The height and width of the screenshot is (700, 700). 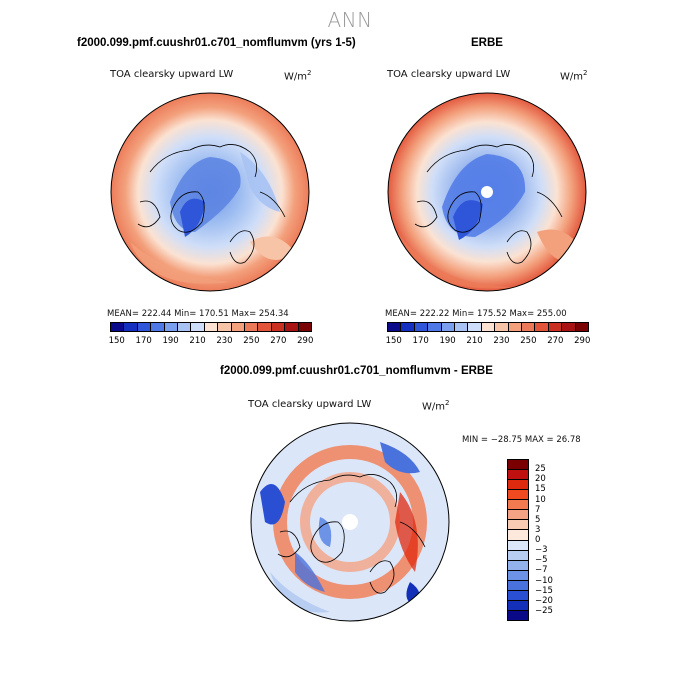 I want to click on panel-1-colorbar, so click(x=211, y=327).